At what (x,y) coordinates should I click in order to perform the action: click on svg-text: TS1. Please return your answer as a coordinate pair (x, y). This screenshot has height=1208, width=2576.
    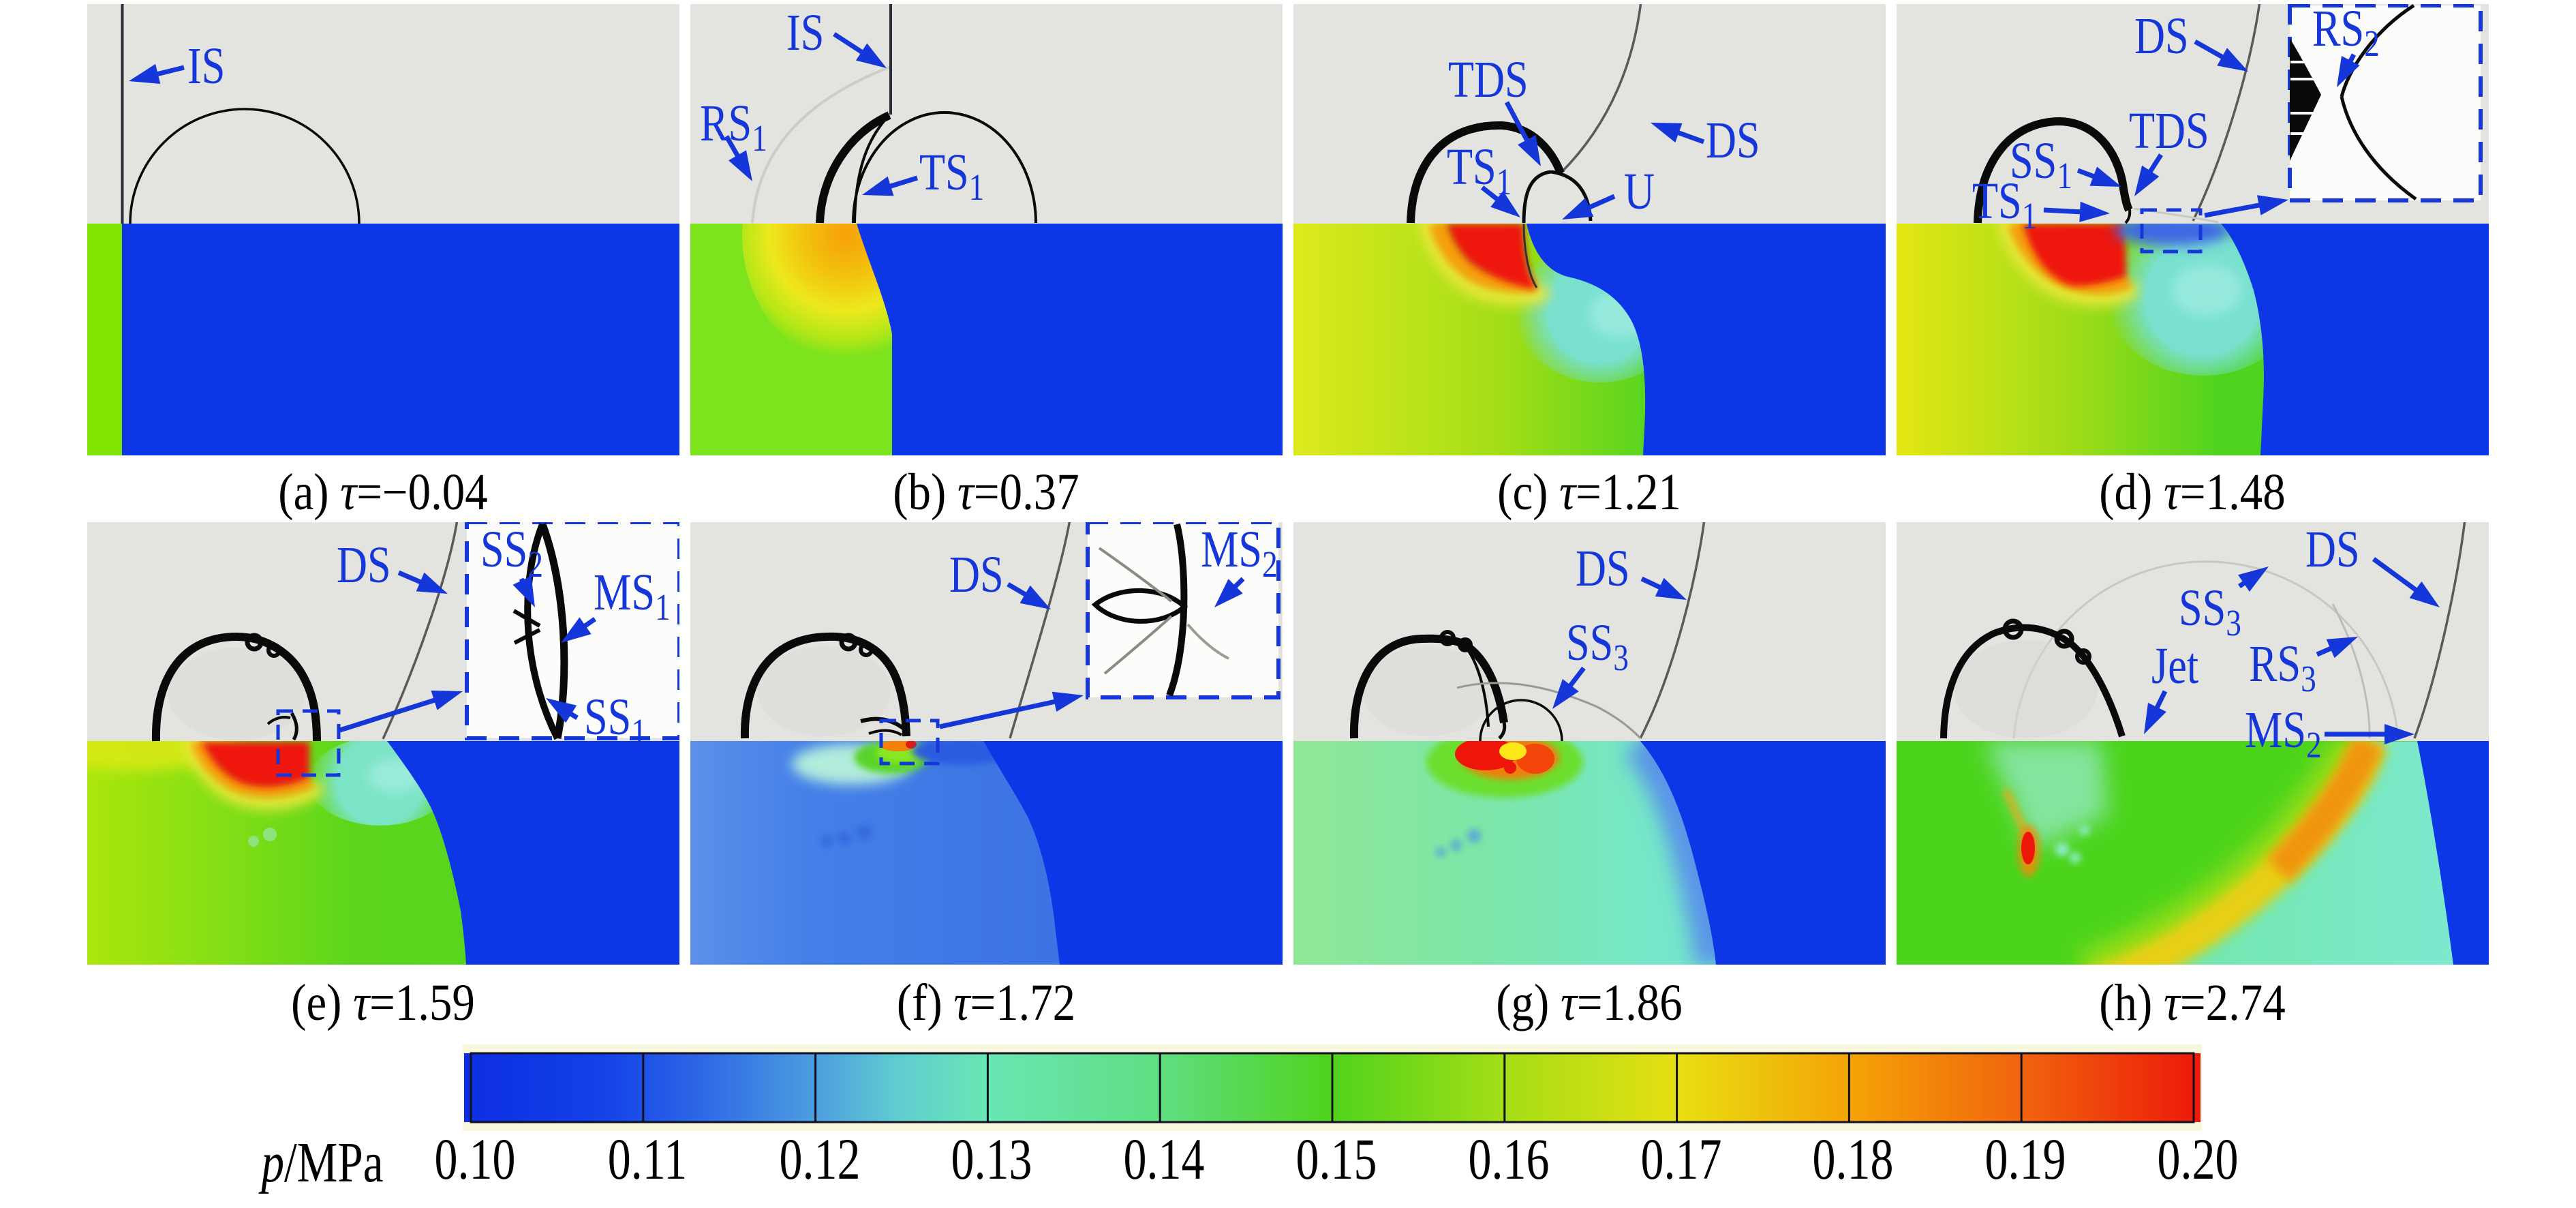
    Looking at the image, I should click on (1480, 170).